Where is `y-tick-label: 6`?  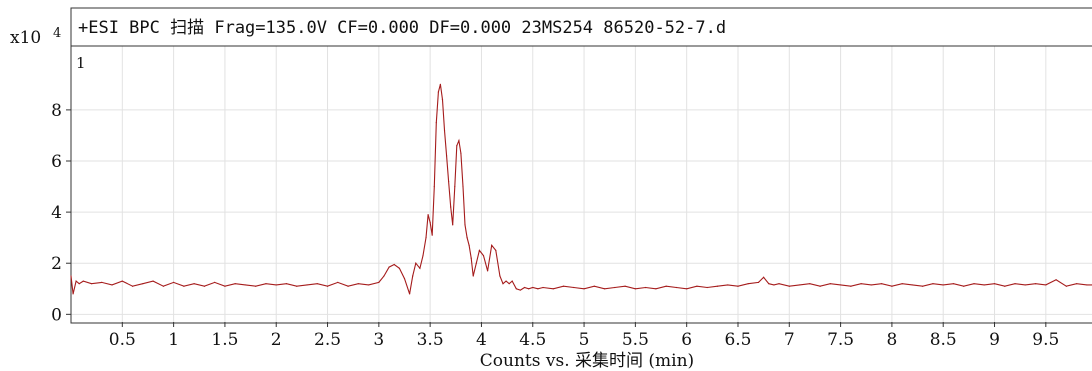
y-tick-label: 6 is located at coordinates (56, 162).